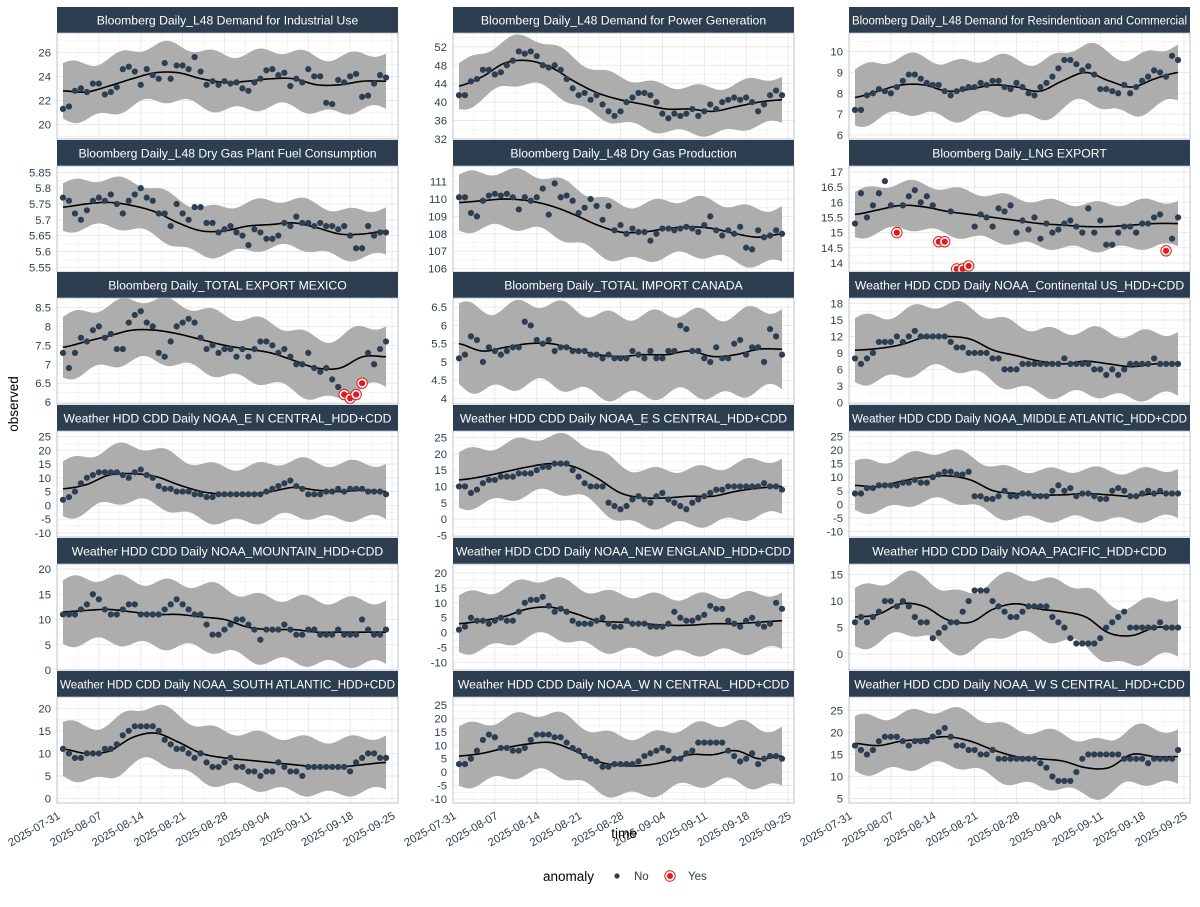 This screenshot has width=1200, height=907. What do you see at coordinates (840, 115) in the screenshot?
I see `y-tick-label: 7` at bounding box center [840, 115].